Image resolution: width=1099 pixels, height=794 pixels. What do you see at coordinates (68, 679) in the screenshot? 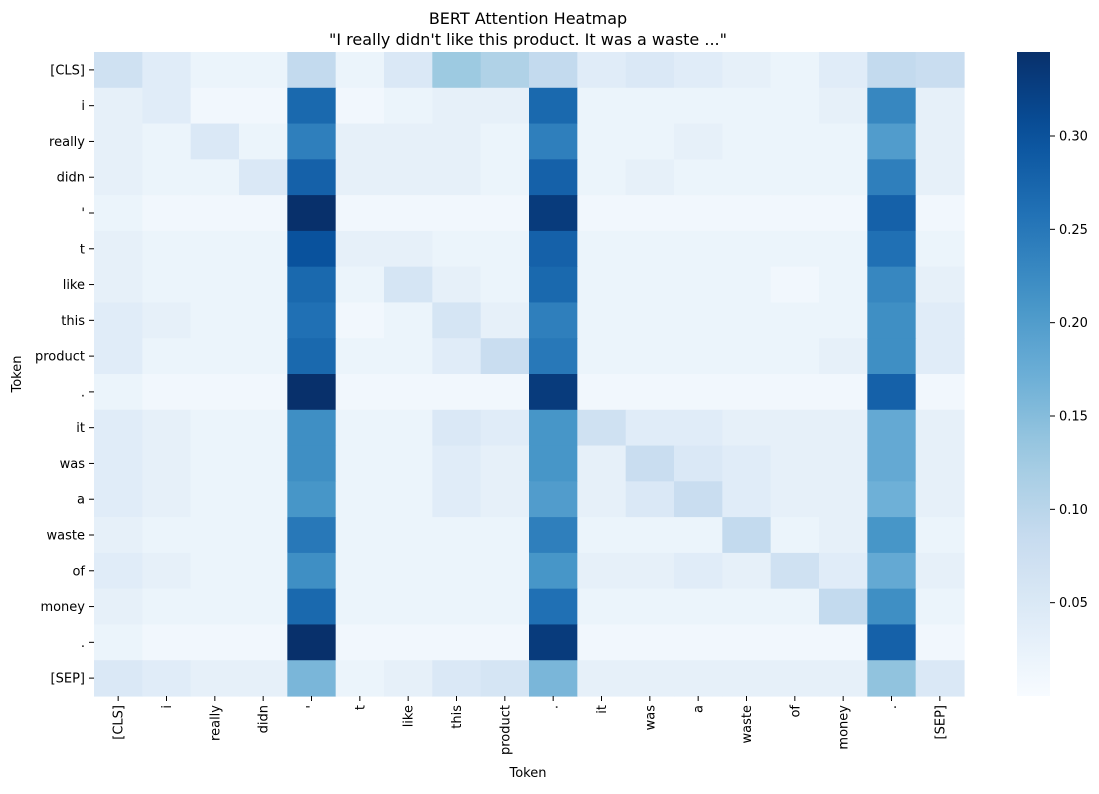
I see `y-tick-label: [SEP]` at bounding box center [68, 679].